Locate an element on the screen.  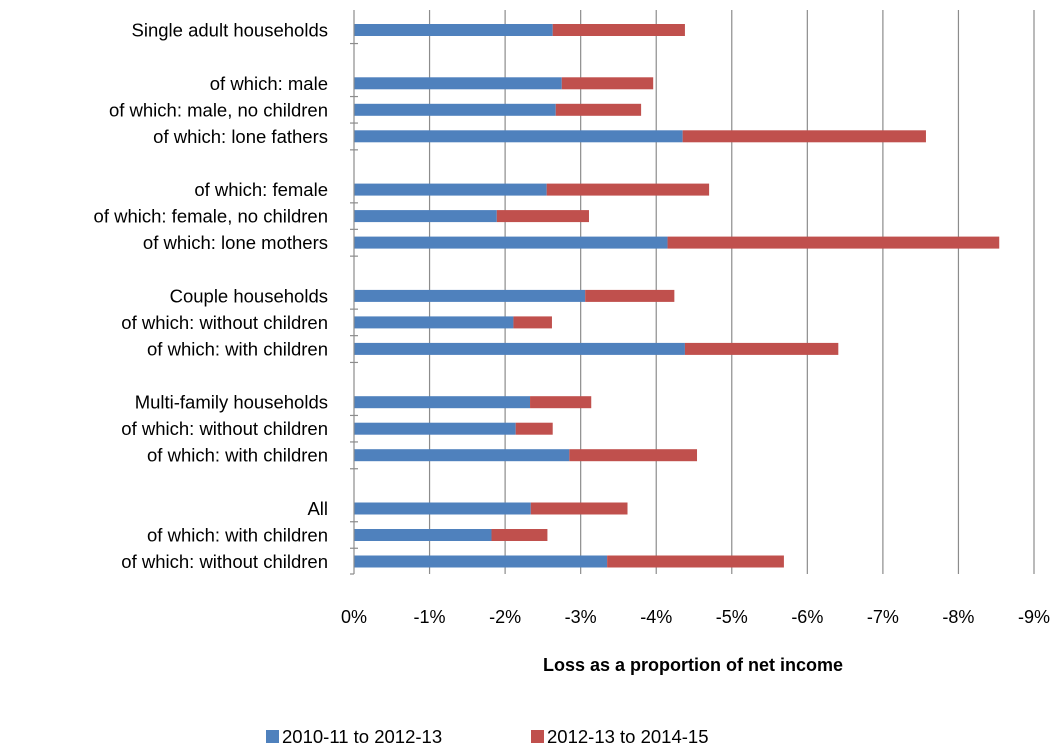
x-tick-label: -4% is located at coordinates (656, 617).